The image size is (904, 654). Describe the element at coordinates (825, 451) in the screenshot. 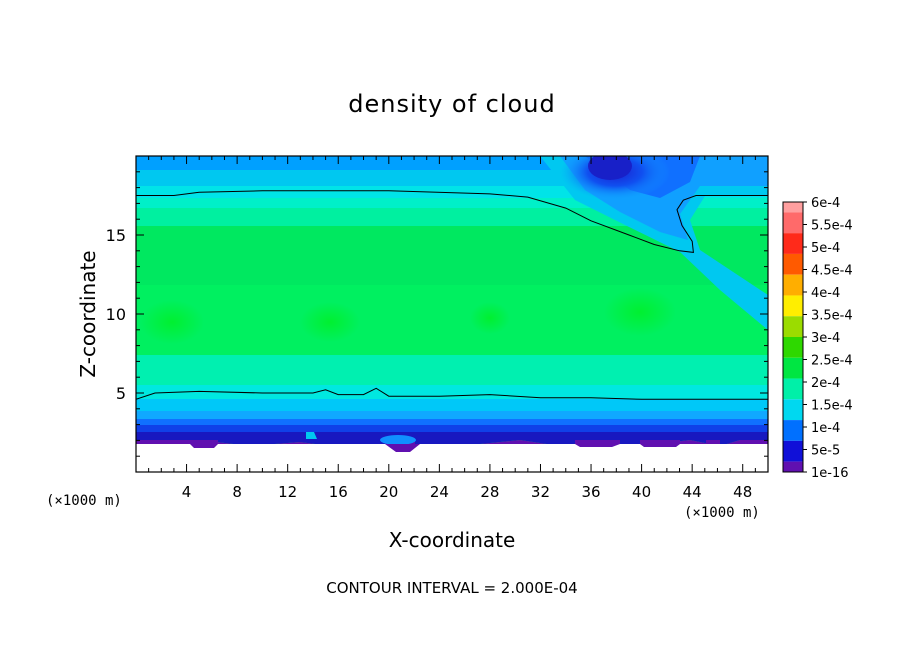

I see `colorbar-label: 5e-5` at that location.